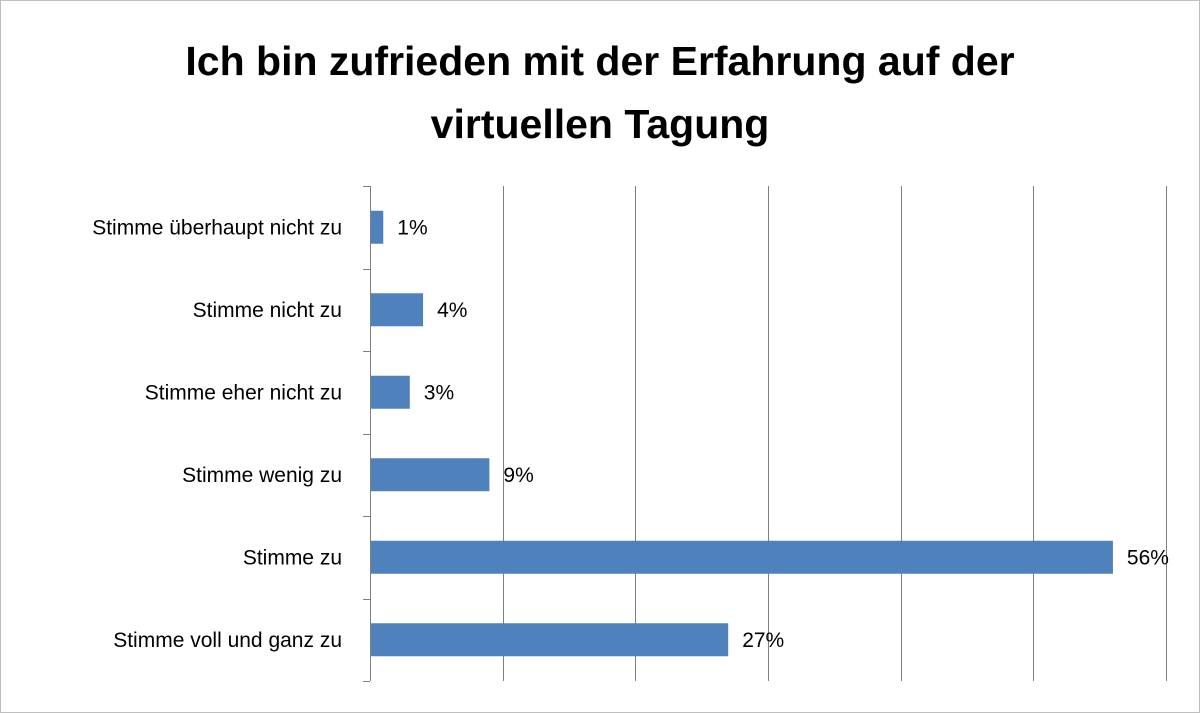 Image resolution: width=1200 pixels, height=713 pixels. What do you see at coordinates (1148, 557) in the screenshot?
I see `data-label-5: 56%` at bounding box center [1148, 557].